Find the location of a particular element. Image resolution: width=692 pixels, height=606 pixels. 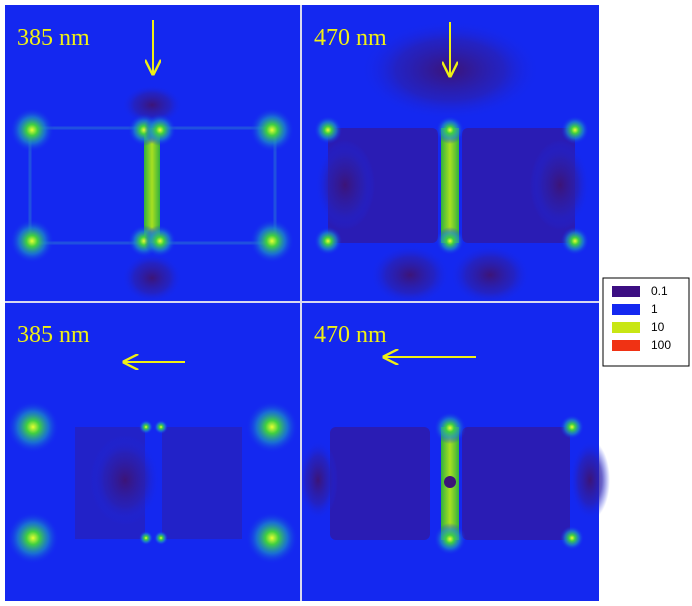

legend-label: 0.1 is located at coordinates (659, 291).